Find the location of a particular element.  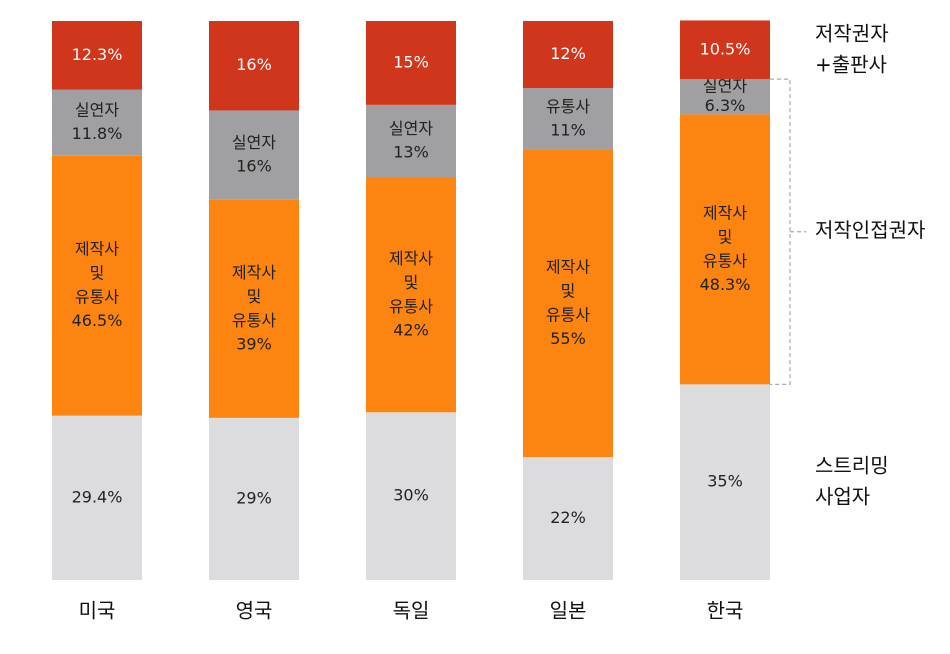

value-label: 55% is located at coordinates (568, 338).